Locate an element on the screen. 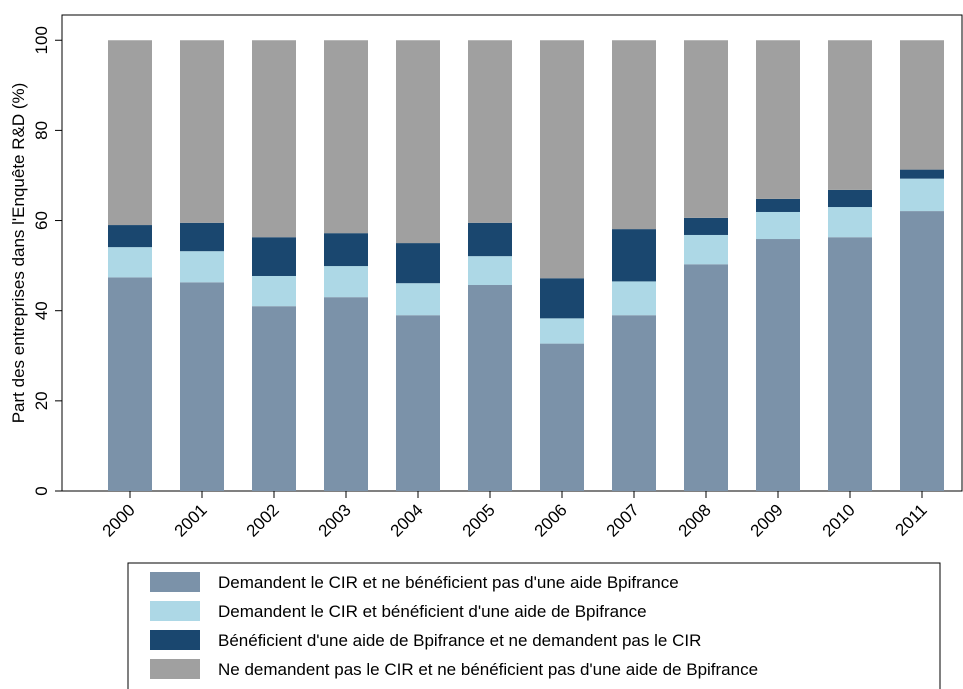  y-tick-label: 100 is located at coordinates (41, 40).